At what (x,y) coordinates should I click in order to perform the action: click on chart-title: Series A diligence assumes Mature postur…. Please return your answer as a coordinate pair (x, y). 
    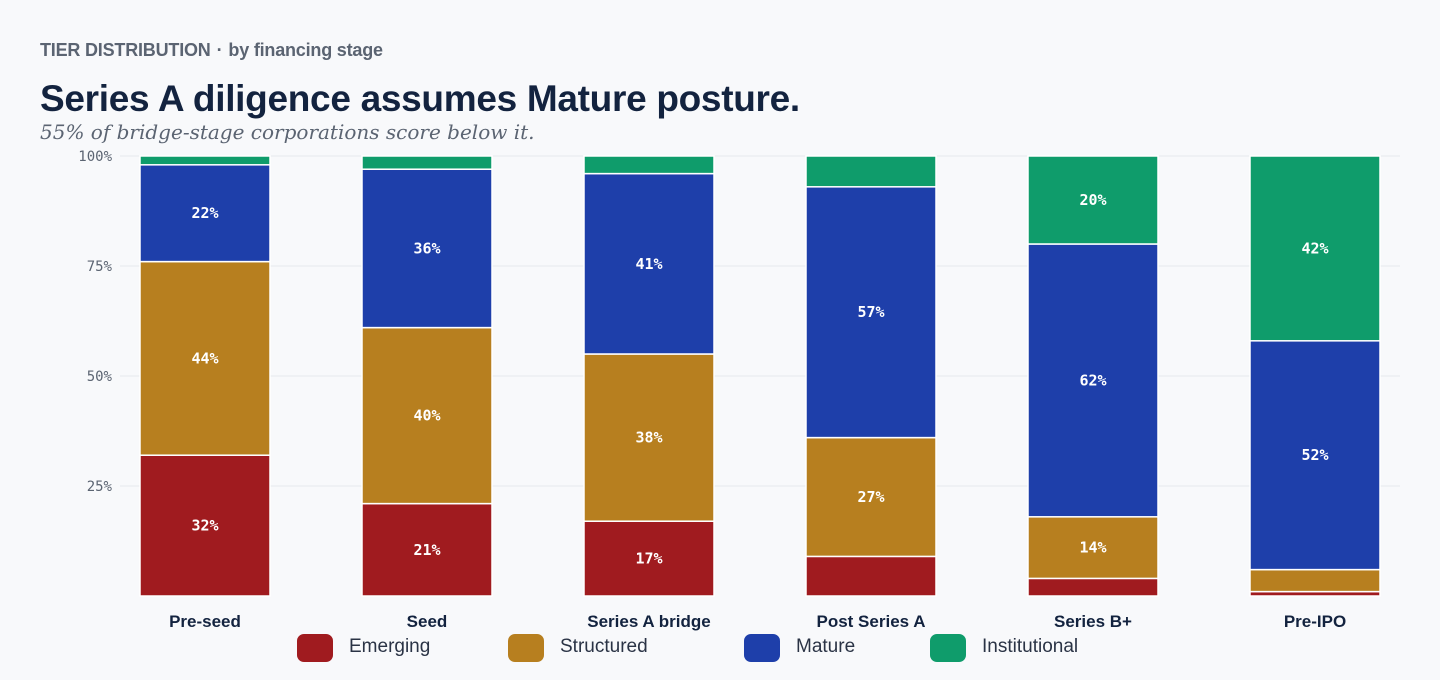
    Looking at the image, I should click on (420, 98).